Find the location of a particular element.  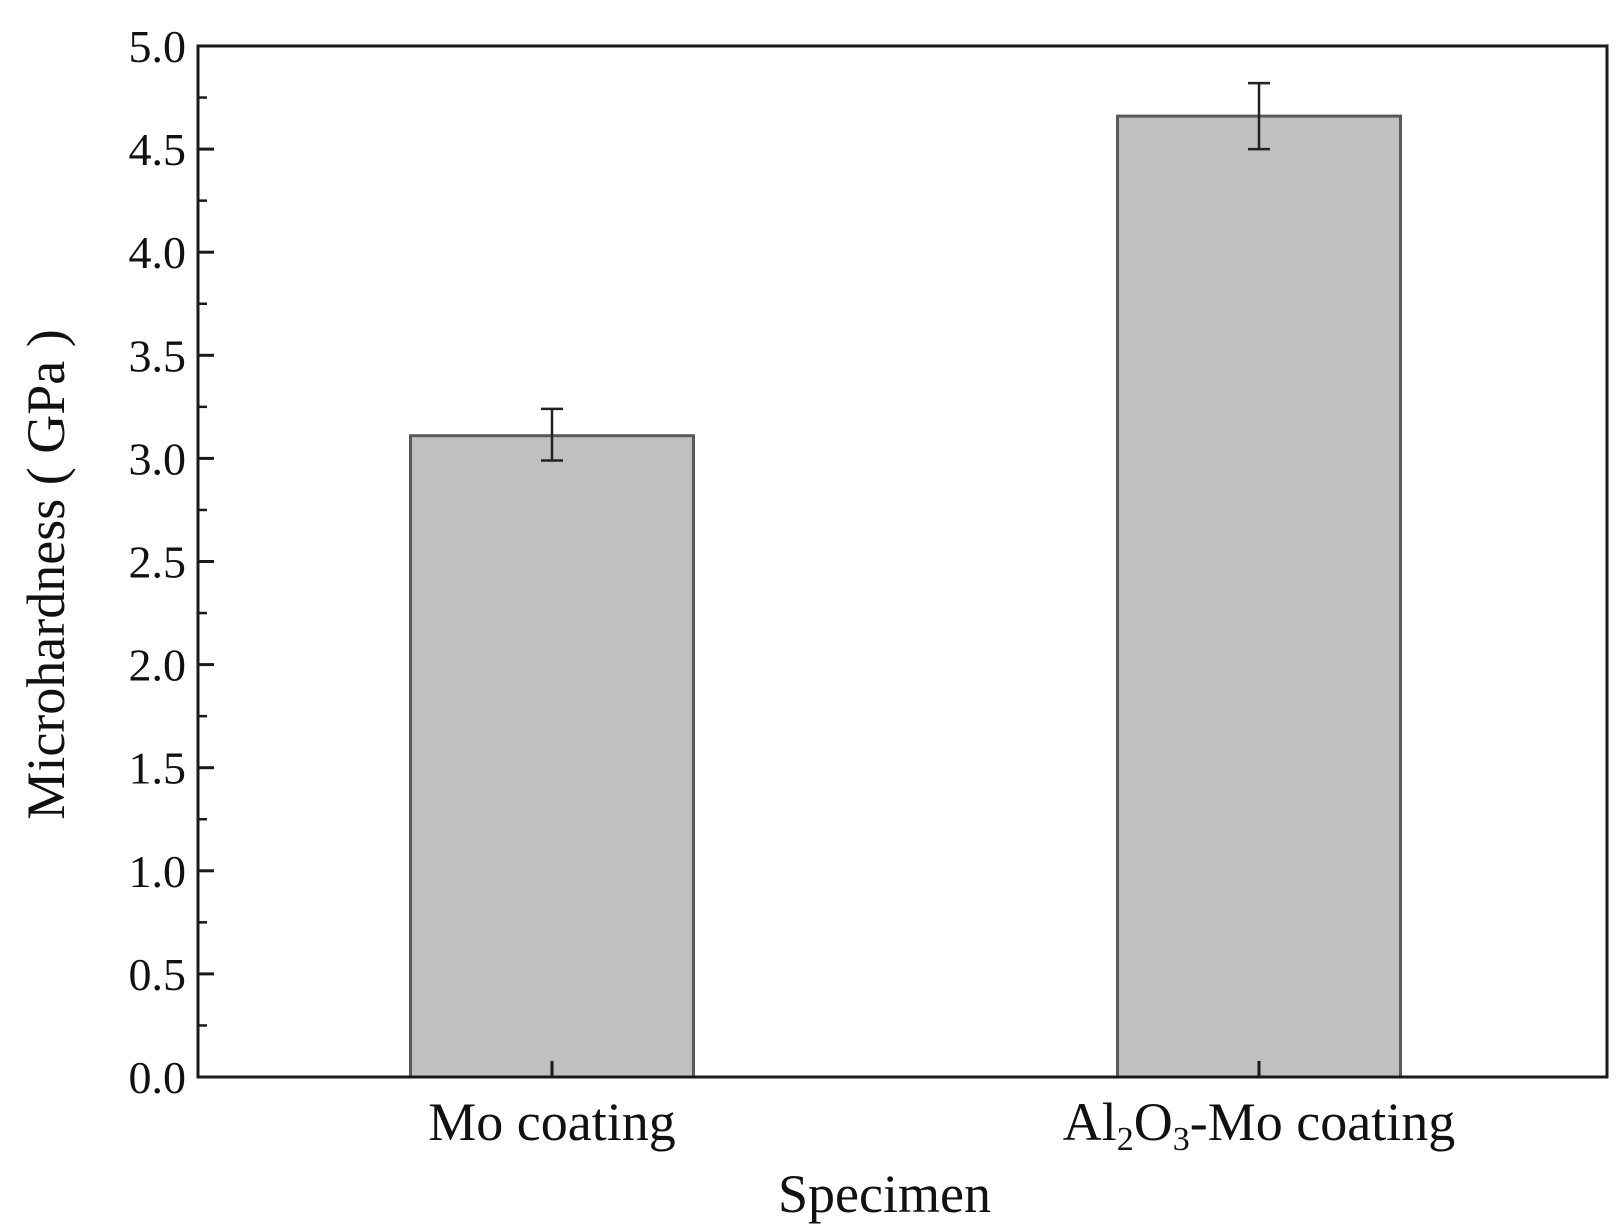

y-tick-label: 1.5 is located at coordinates (158, 768).